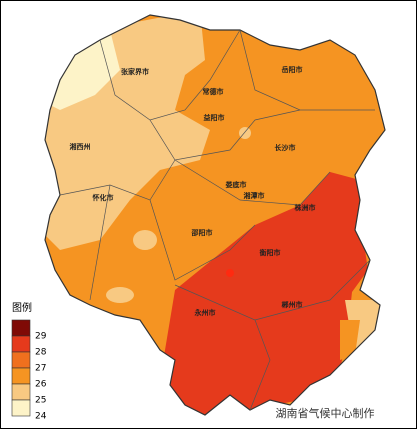  What do you see at coordinates (292, 304) in the screenshot?
I see `city-label: 郴州市` at bounding box center [292, 304].